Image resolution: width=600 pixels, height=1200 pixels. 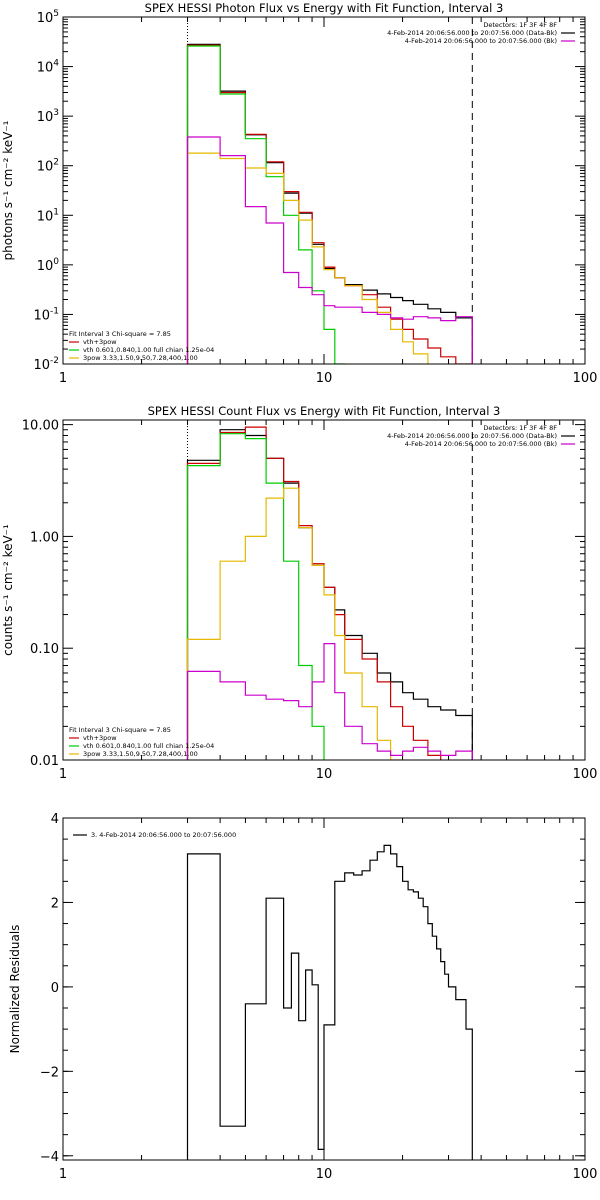 I want to click on y-tick-label: 0.01, so click(x=44, y=761).